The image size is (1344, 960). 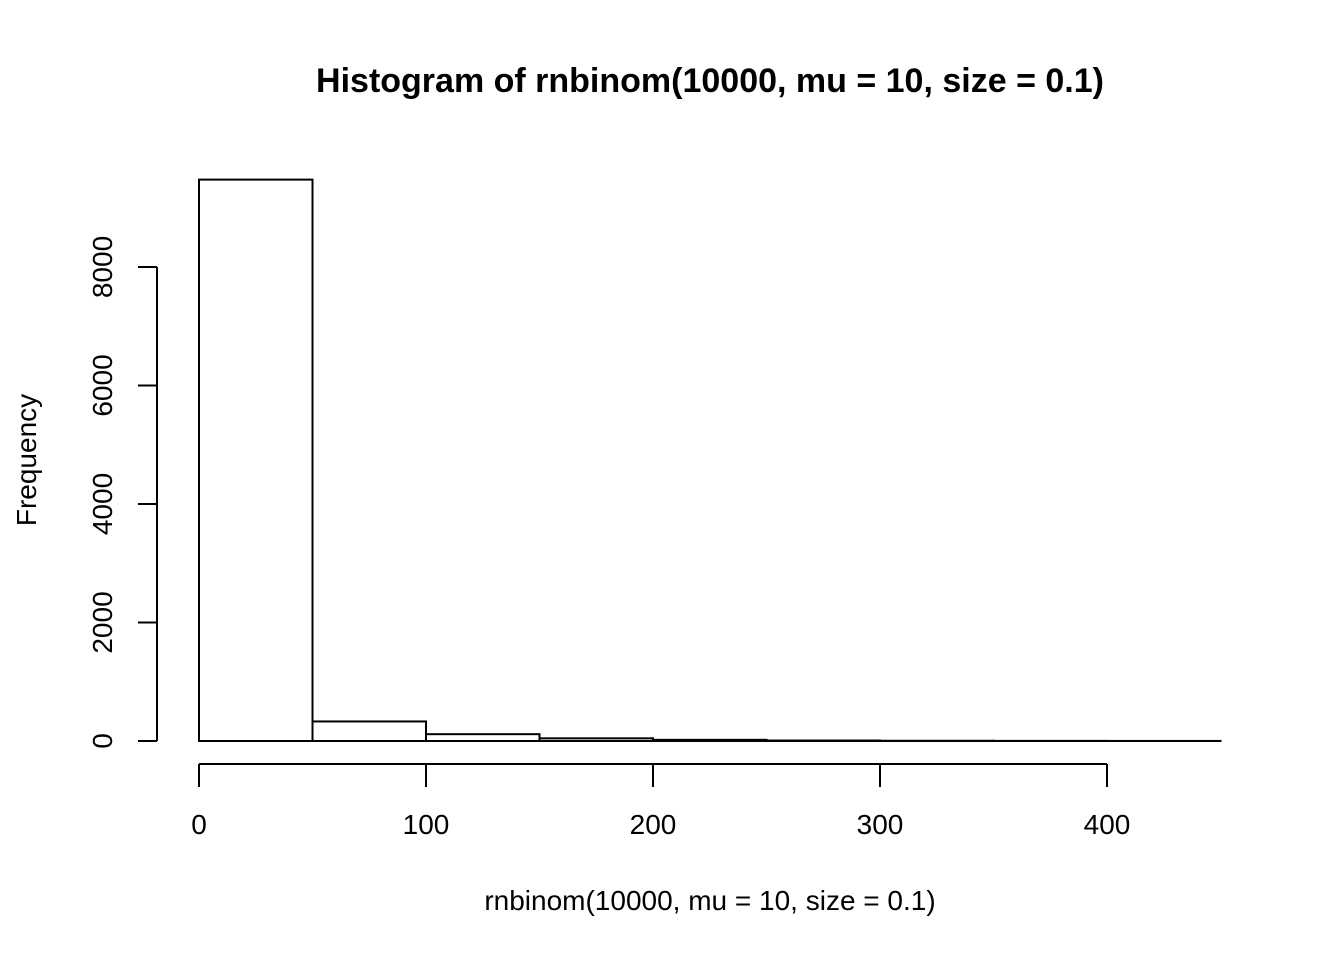 What do you see at coordinates (199, 824) in the screenshot?
I see `x-tick-label: 0` at bounding box center [199, 824].